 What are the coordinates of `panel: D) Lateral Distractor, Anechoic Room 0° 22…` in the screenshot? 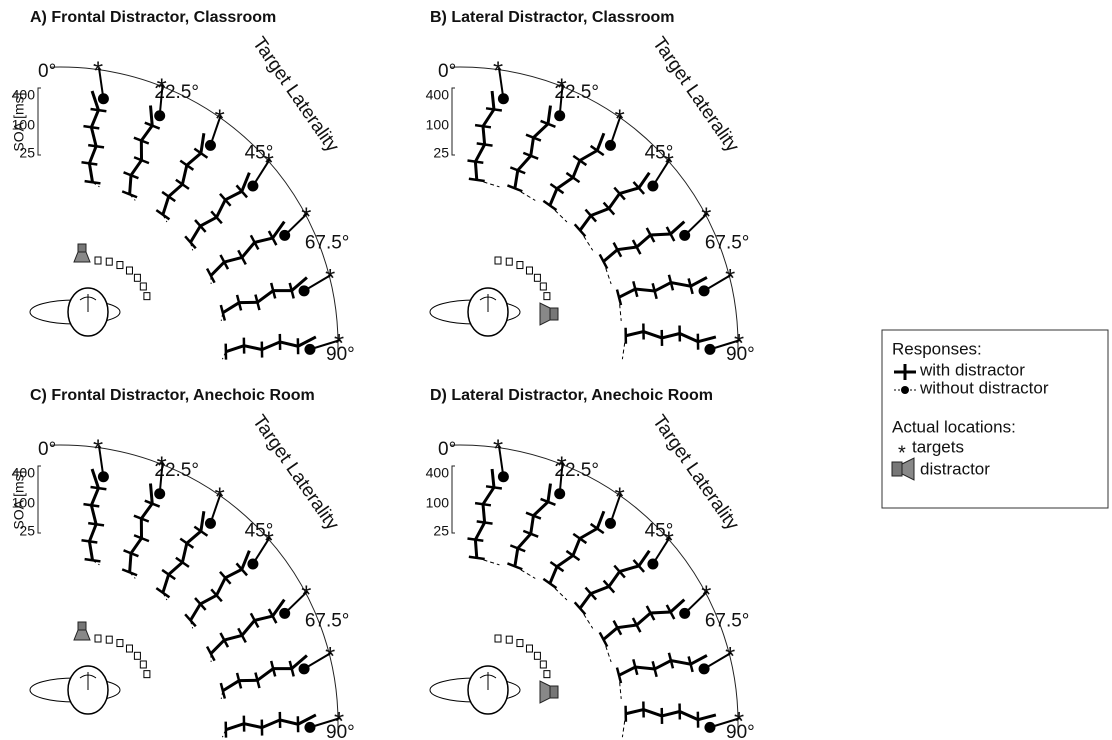 It's located at (590, 563).